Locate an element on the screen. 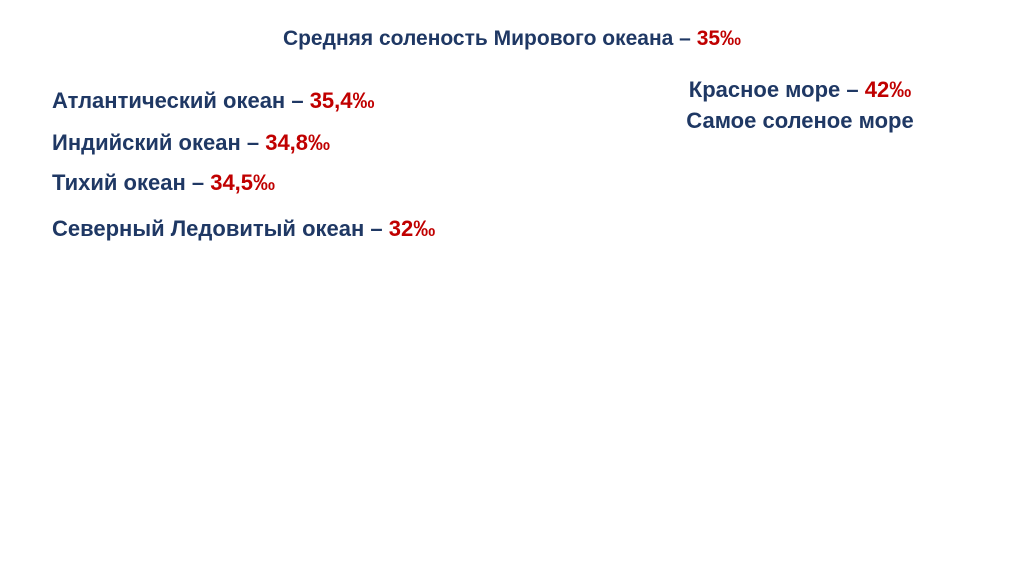  red-sea-salinity: Красное море – 42‰ is located at coordinates (800, 90).